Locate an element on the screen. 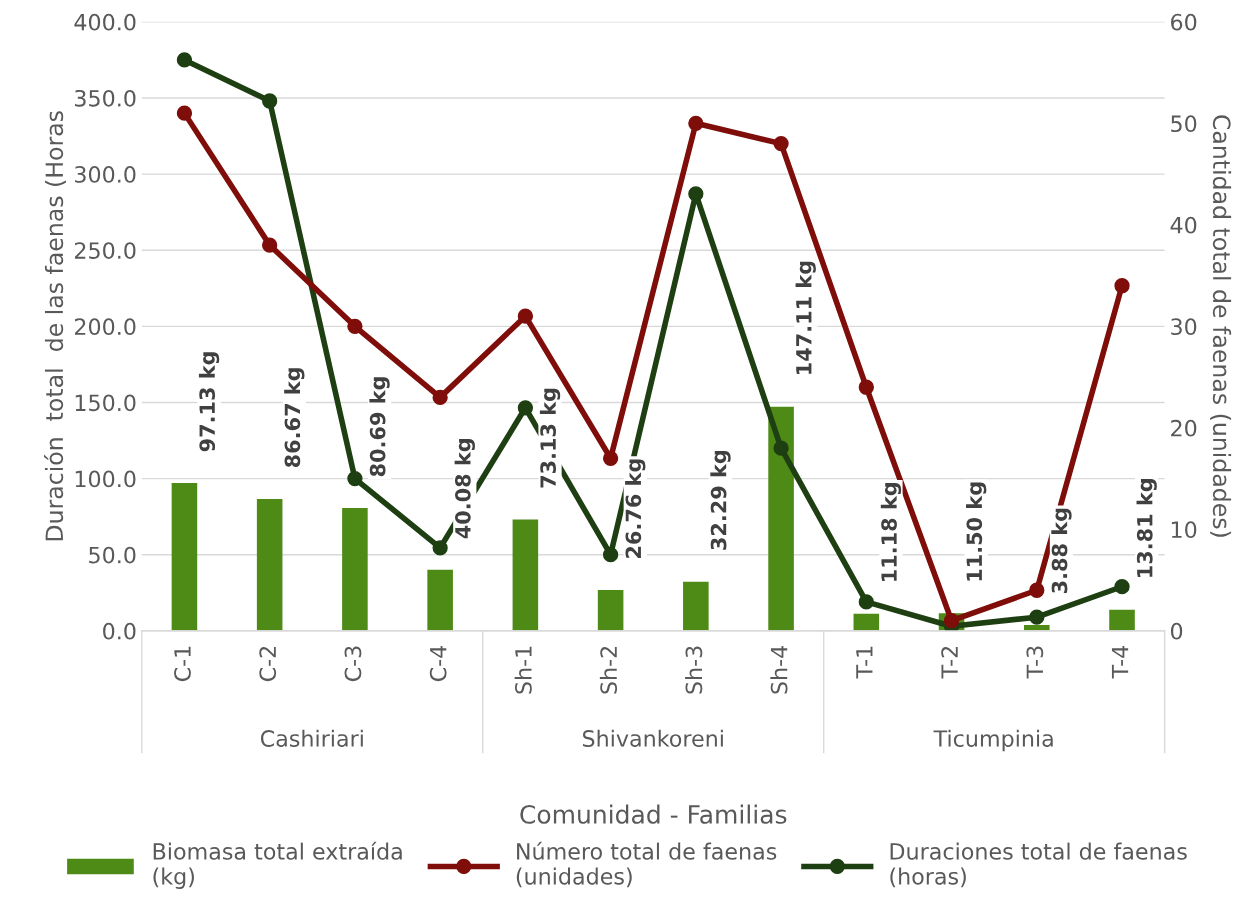 This screenshot has height=909, width=1255. x-tick-label: Sh-1 is located at coordinates (523, 670).